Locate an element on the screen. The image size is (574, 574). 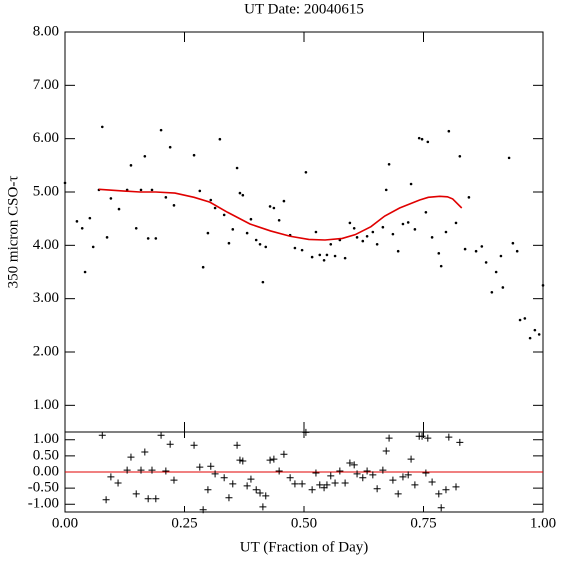
chart-title: UT Date: 20040615 is located at coordinates (304, 9).